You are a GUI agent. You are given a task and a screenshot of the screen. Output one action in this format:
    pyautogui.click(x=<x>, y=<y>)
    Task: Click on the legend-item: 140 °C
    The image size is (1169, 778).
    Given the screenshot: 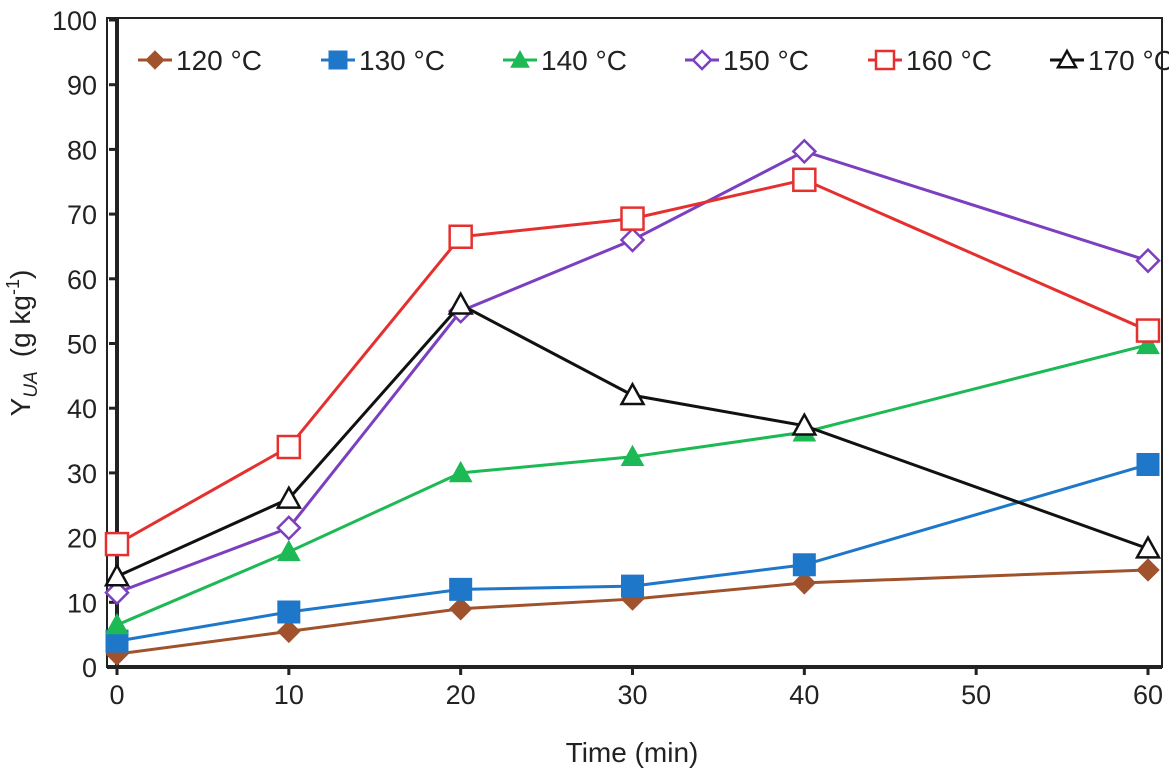 What is the action you would take?
    pyautogui.click(x=565, y=60)
    